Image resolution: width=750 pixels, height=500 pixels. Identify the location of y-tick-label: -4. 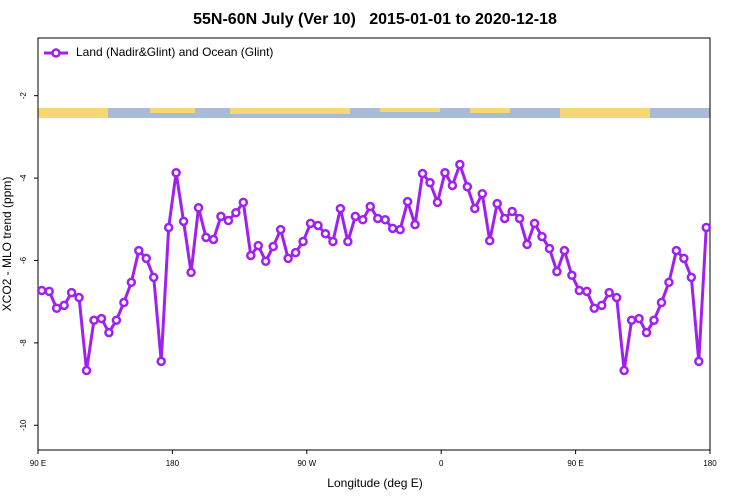
(23, 178).